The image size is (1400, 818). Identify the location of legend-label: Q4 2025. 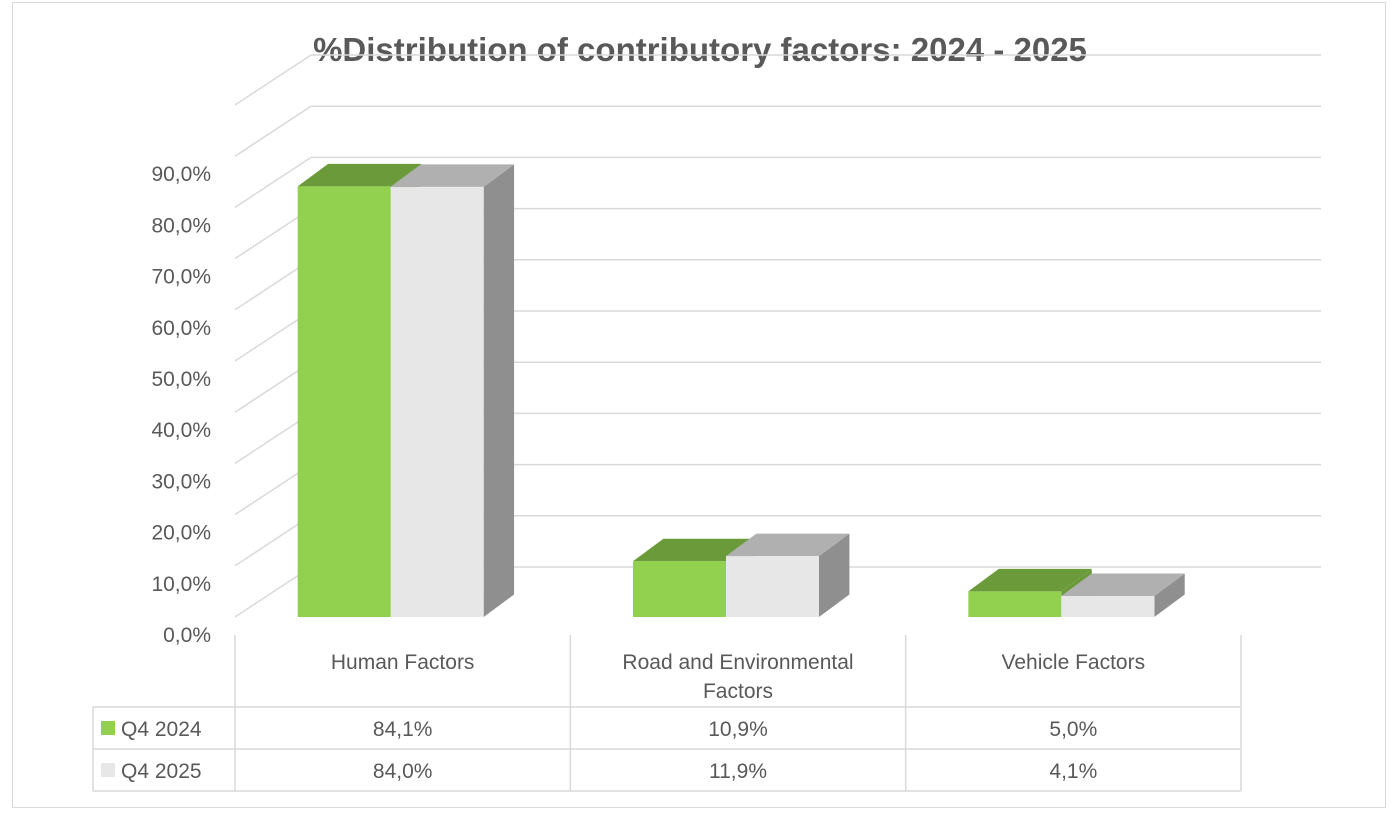
(161, 771).